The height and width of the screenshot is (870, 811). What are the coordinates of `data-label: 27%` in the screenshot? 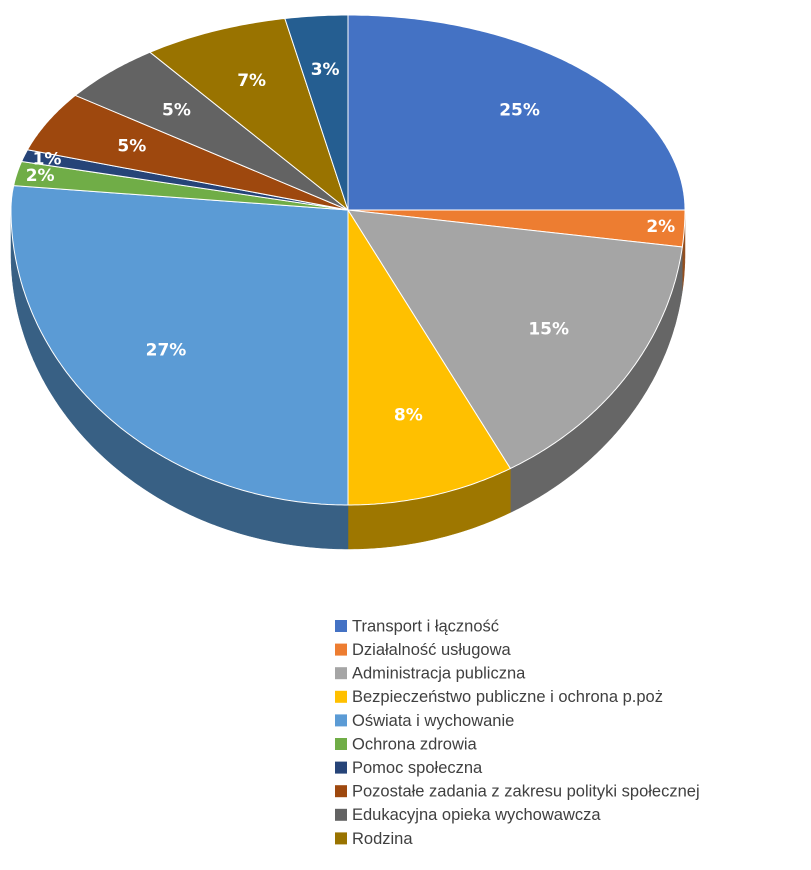 It's located at (166, 350).